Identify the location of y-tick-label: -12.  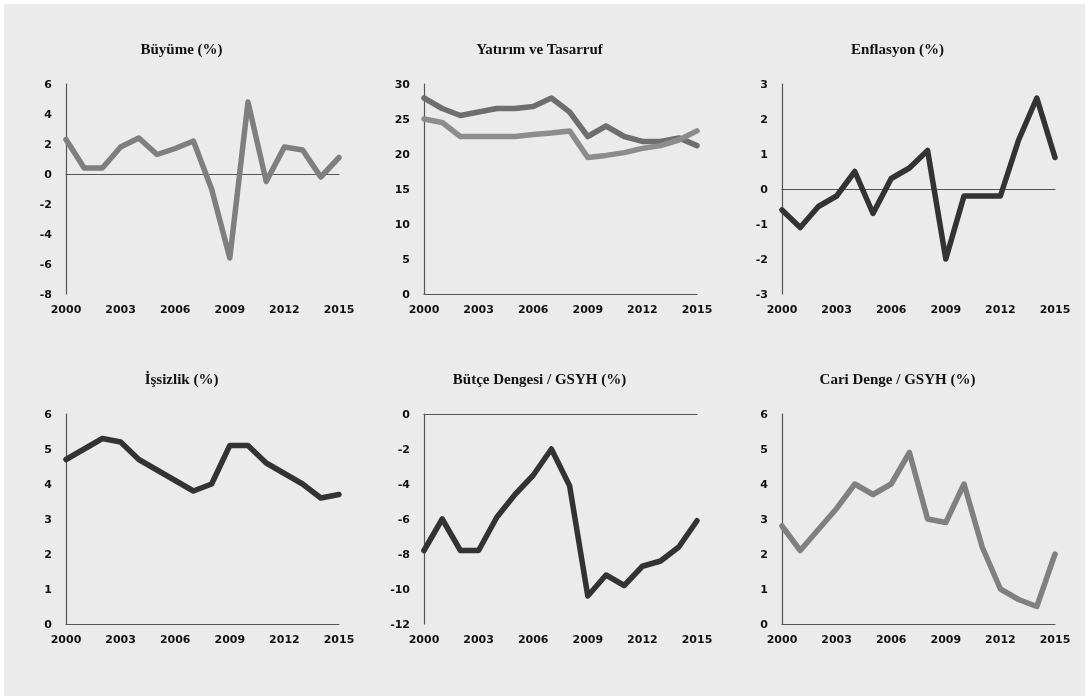
(400, 624).